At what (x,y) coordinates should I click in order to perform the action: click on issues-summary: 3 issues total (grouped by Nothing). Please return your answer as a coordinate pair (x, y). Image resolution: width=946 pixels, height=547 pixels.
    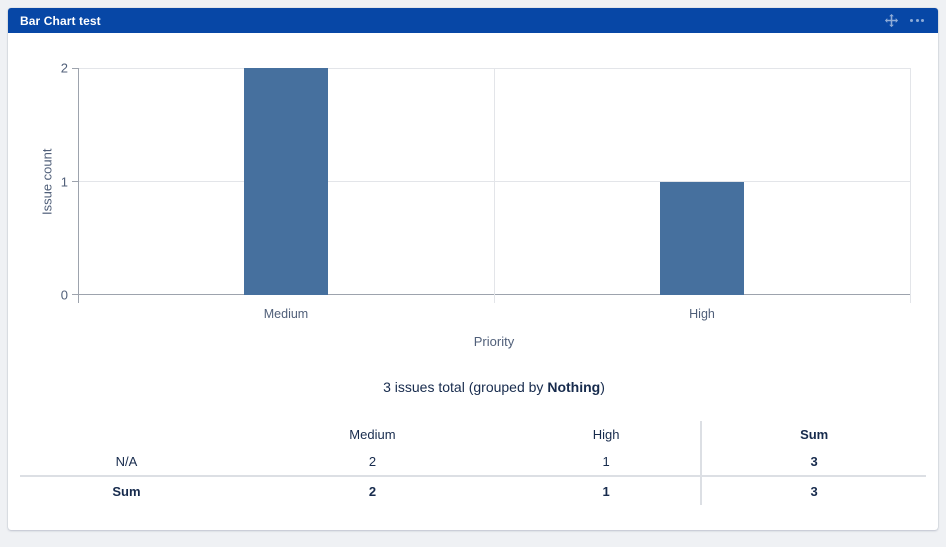
    Looking at the image, I should click on (494, 387).